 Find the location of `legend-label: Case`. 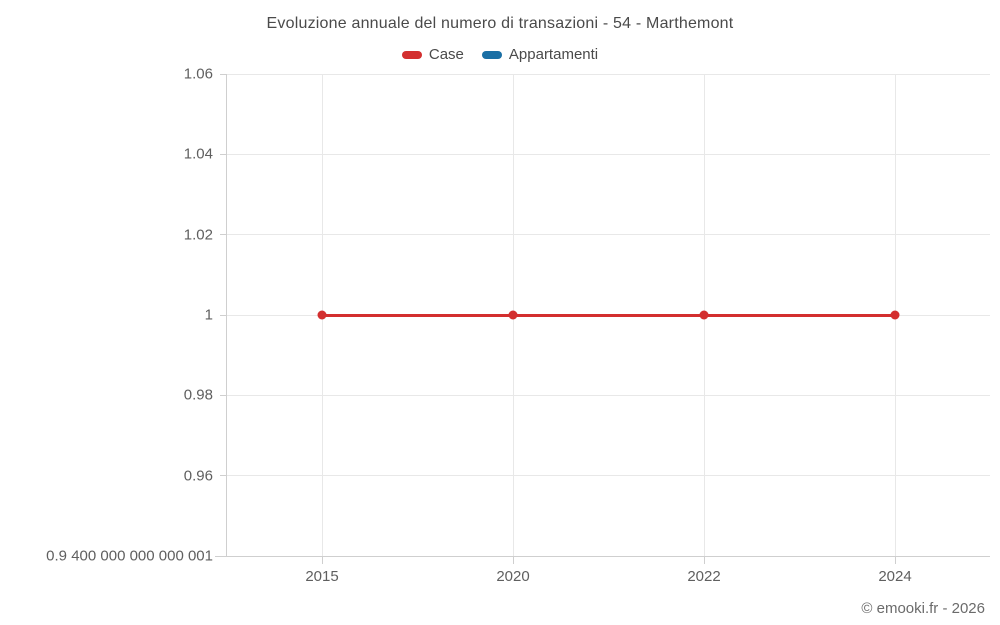

legend-label: Case is located at coordinates (446, 54).